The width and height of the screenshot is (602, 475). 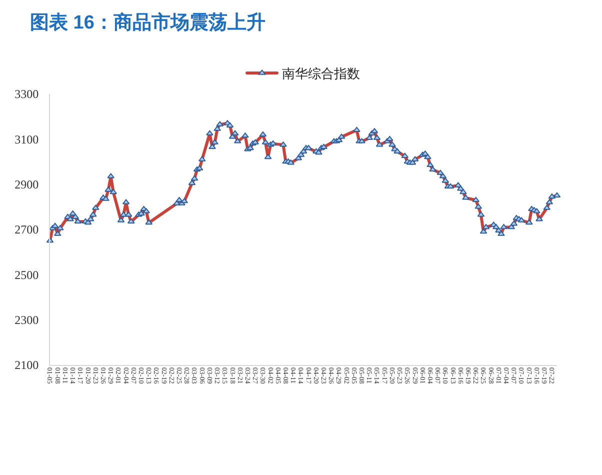 I want to click on y-tick-label: 2500, so click(x=26, y=275).